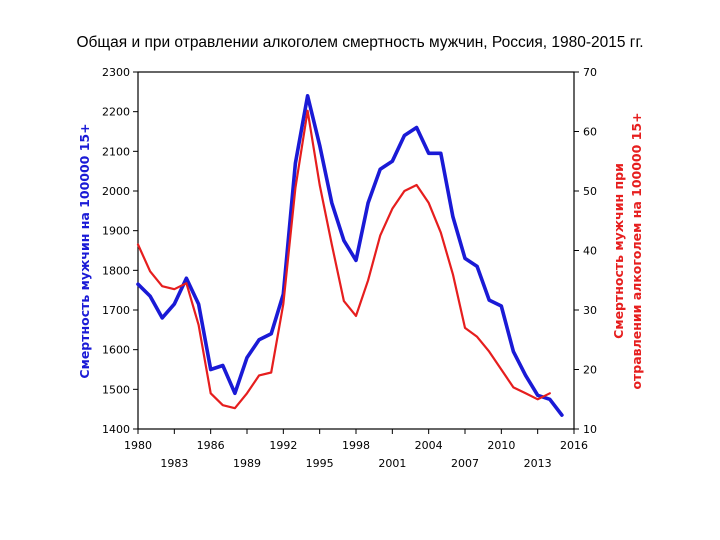 The width and height of the screenshot is (720, 540). Describe the element at coordinates (538, 463) in the screenshot. I see `x-tick-label: 2013` at that location.